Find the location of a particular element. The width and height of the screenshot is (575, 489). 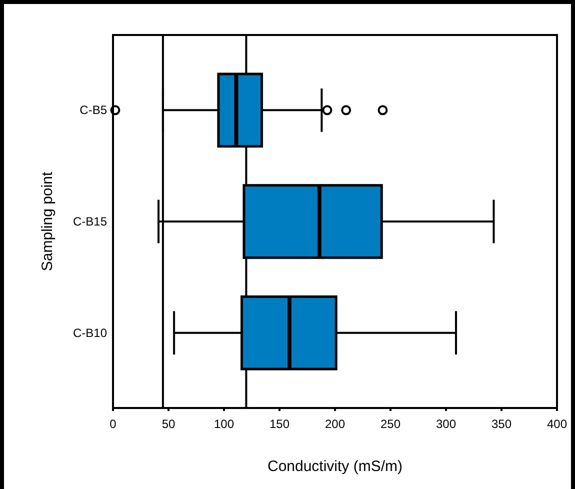

x-tick-label: 350 is located at coordinates (501, 424).